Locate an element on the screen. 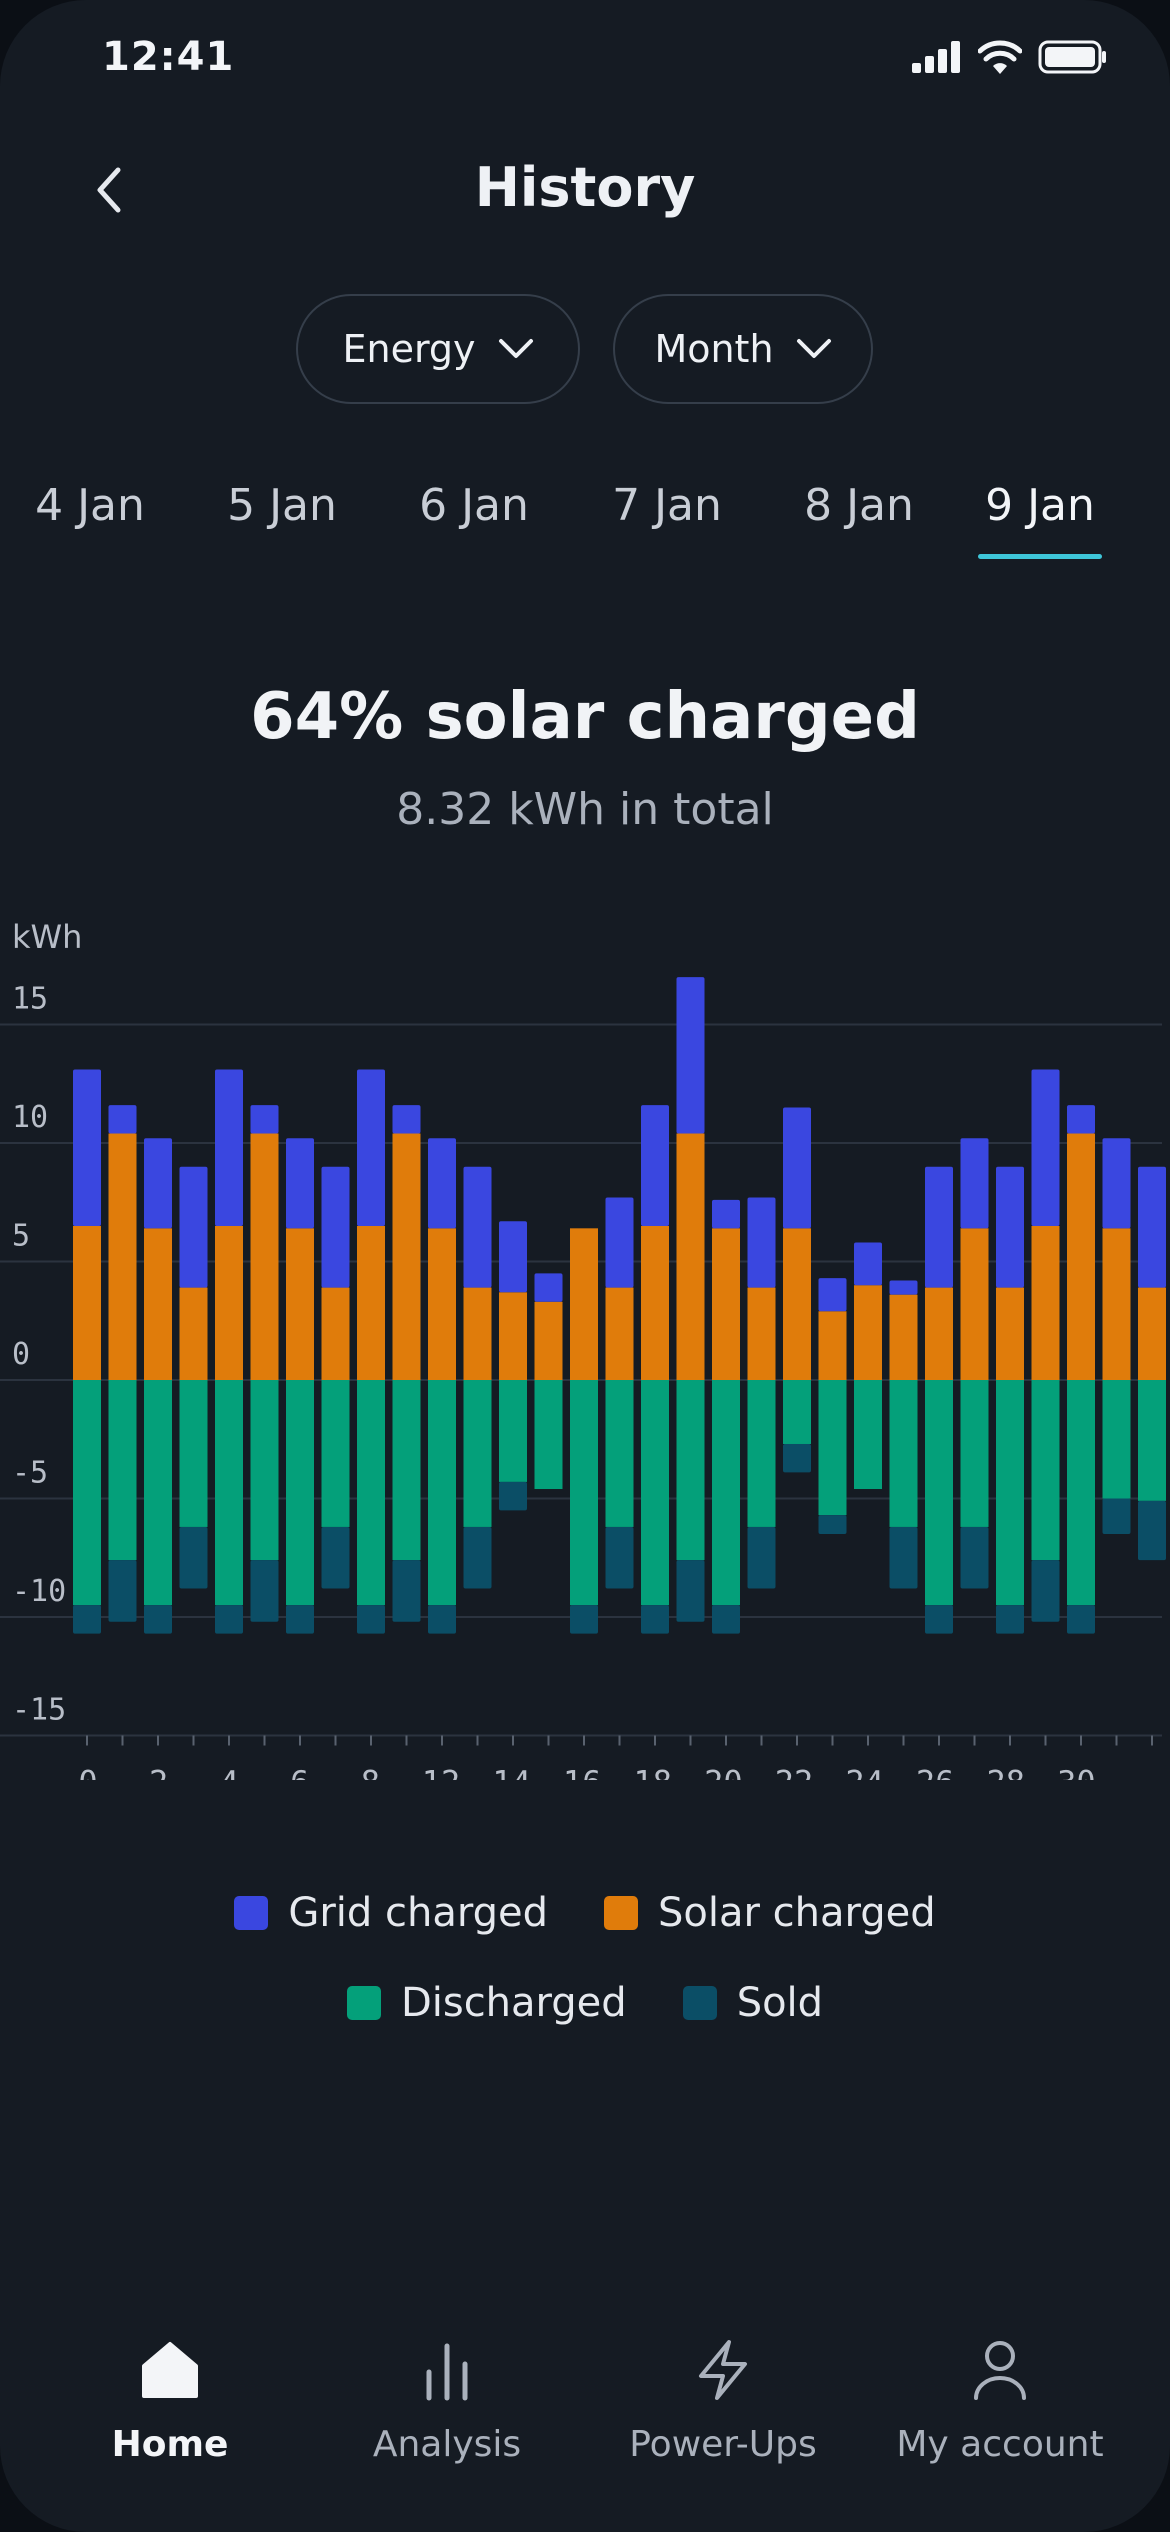 The image size is (1170, 2532). status-bar: 12:41 is located at coordinates (585, 60).